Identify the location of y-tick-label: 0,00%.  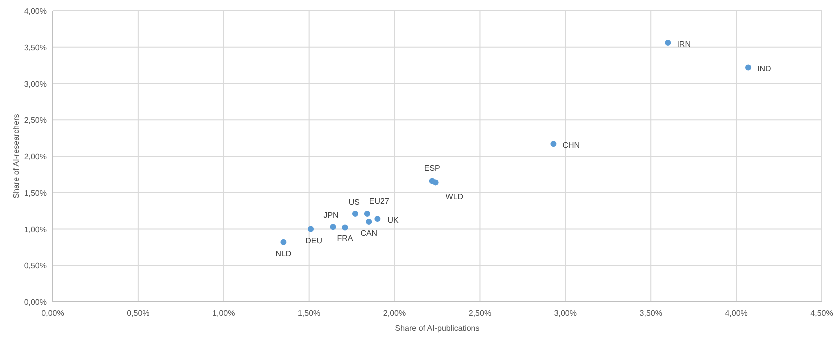
(35, 302).